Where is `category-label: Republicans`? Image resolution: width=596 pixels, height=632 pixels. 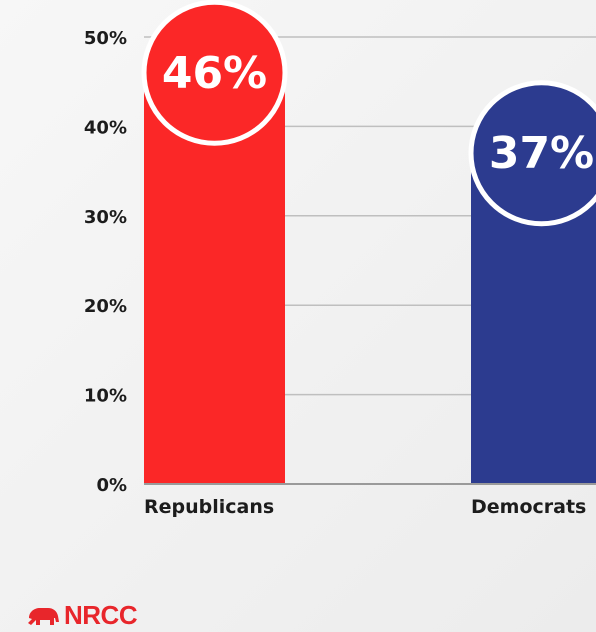
category-label: Republicans is located at coordinates (209, 507).